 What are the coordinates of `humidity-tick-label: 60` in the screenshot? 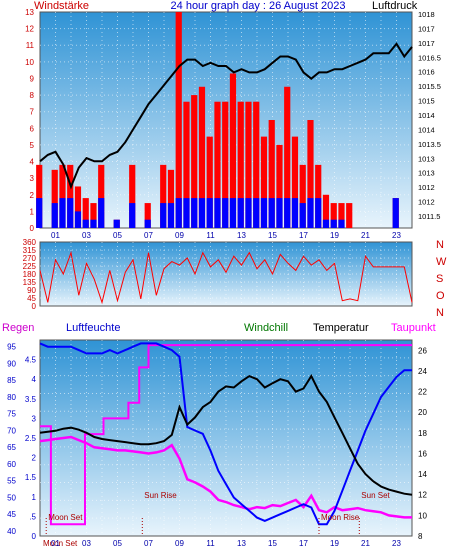 It's located at (11, 464).